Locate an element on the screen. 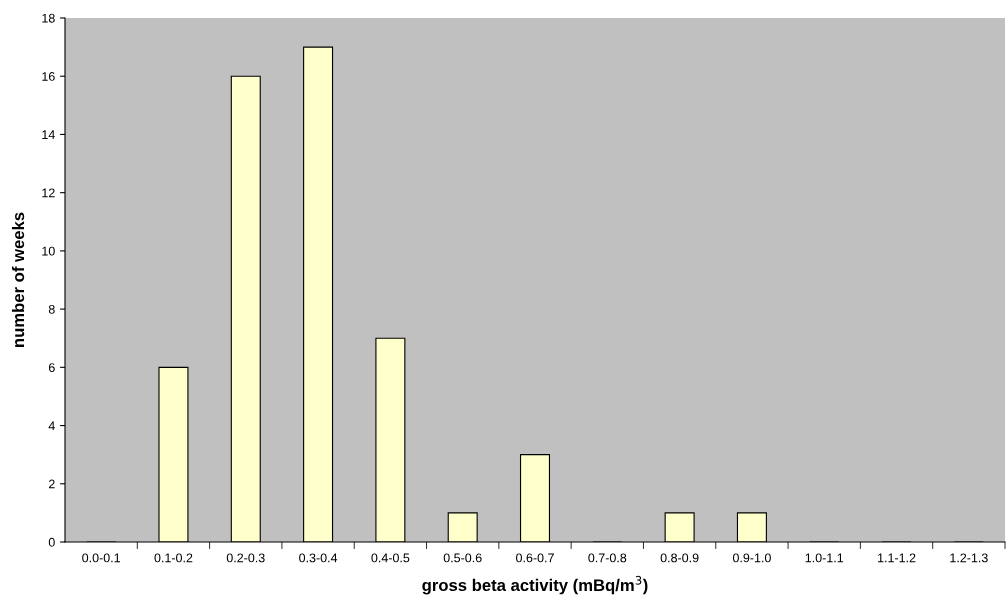 The image size is (1006, 606). x-tick-label: 1.0-1.1 is located at coordinates (824, 558).